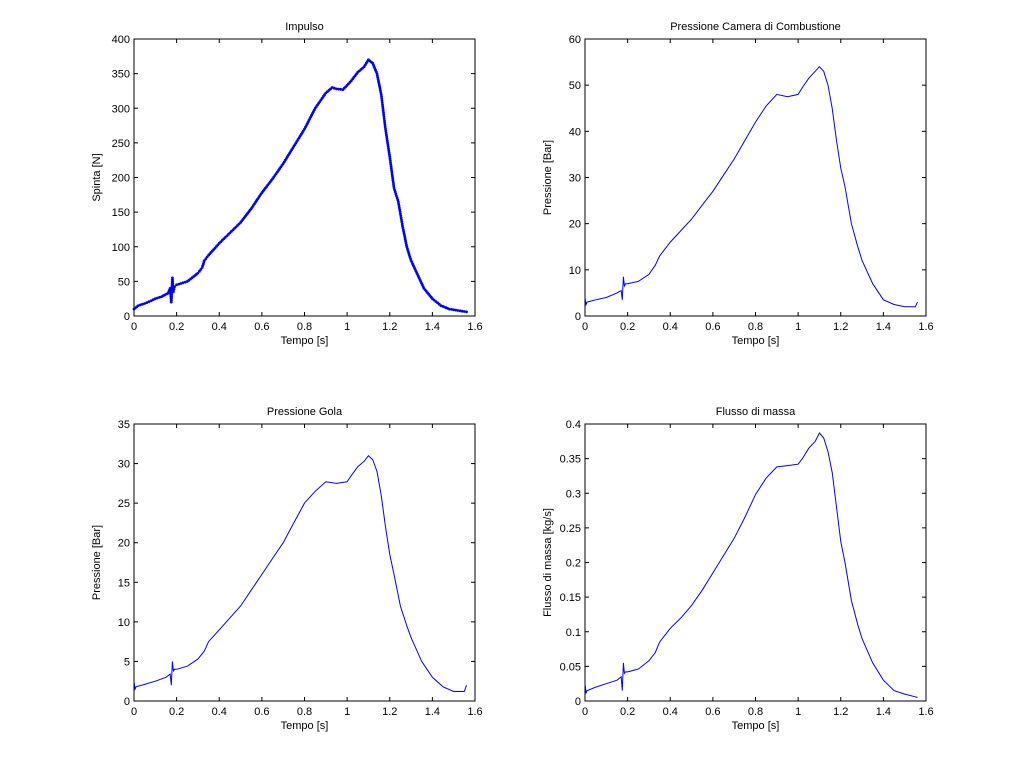  I want to click on y-tick-label: 0.15, so click(570, 598).